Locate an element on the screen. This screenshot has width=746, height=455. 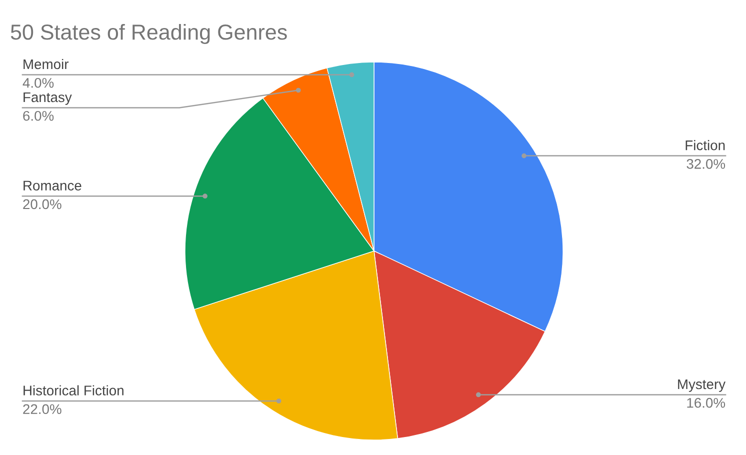
slice-label: Romance is located at coordinates (53, 185).